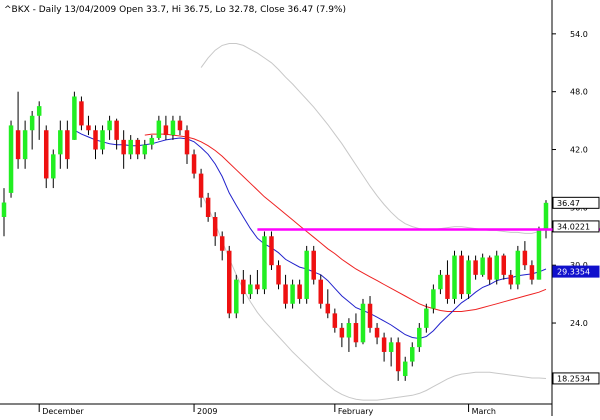  Describe the element at coordinates (356, 411) in the screenshot. I see `x-tick-label: February` at that location.